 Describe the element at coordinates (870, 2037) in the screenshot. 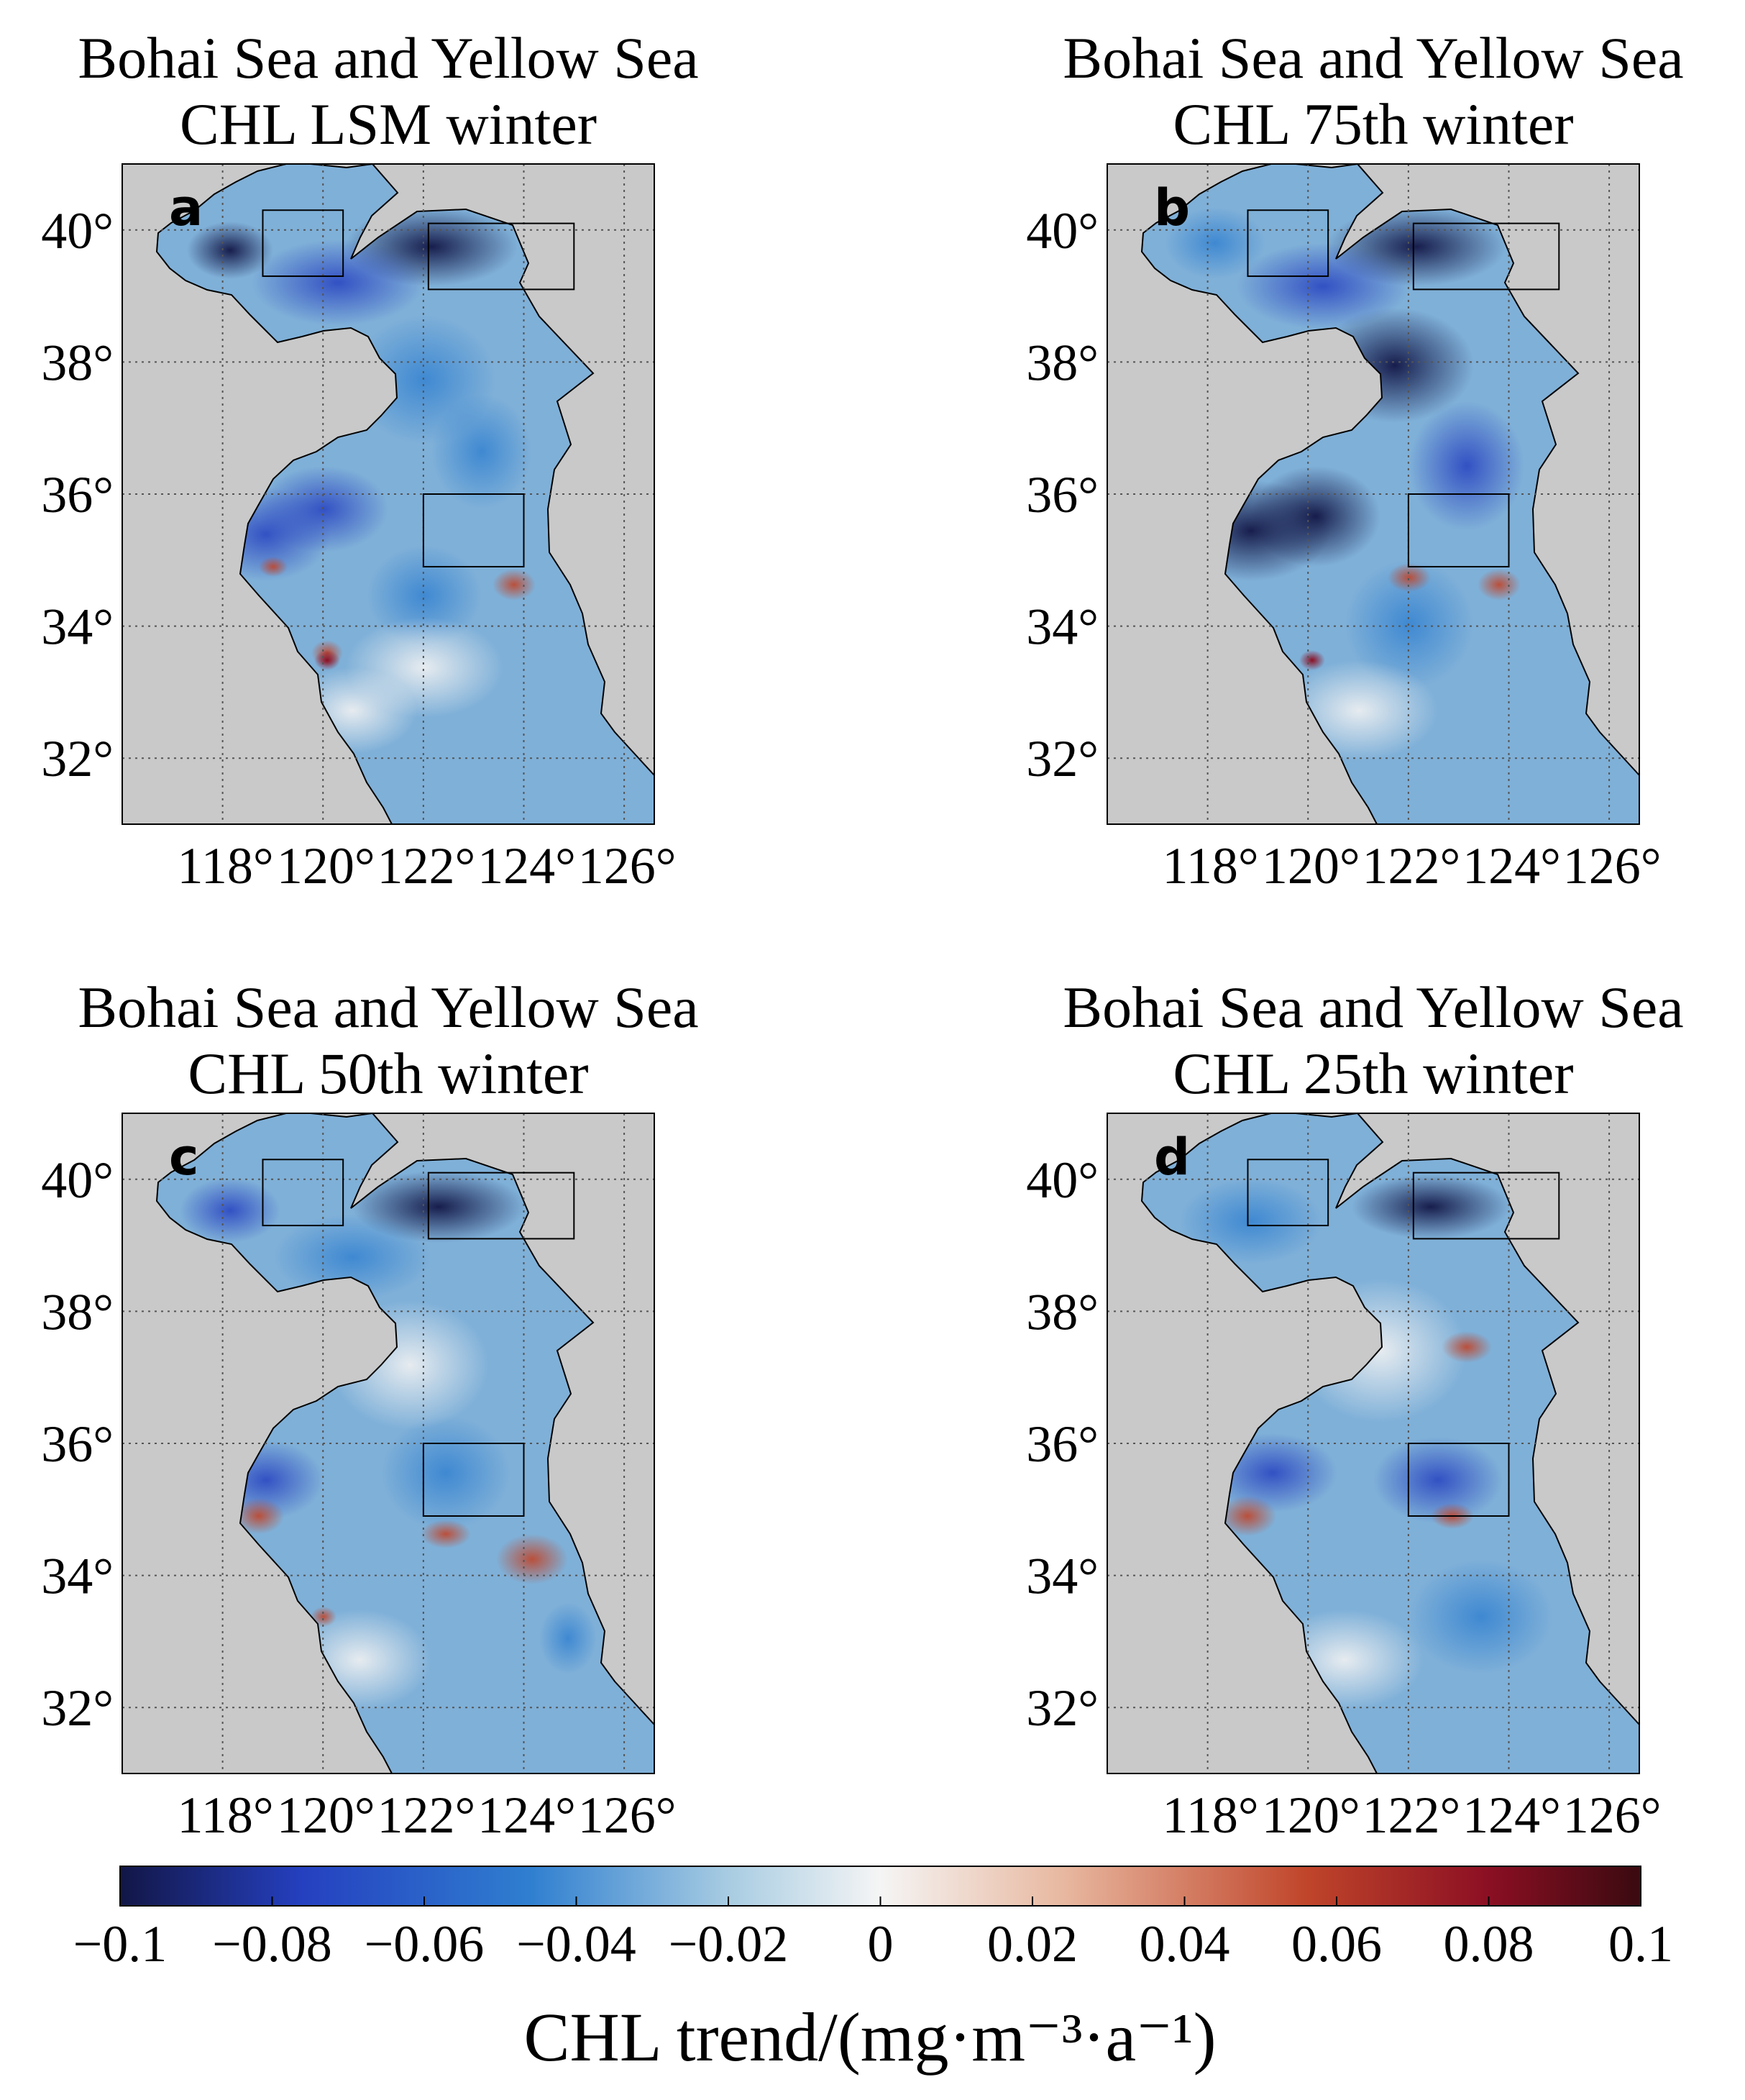

I see `colorbar-label: CHL trend/(mg·m⁻³·a⁻¹)` at that location.